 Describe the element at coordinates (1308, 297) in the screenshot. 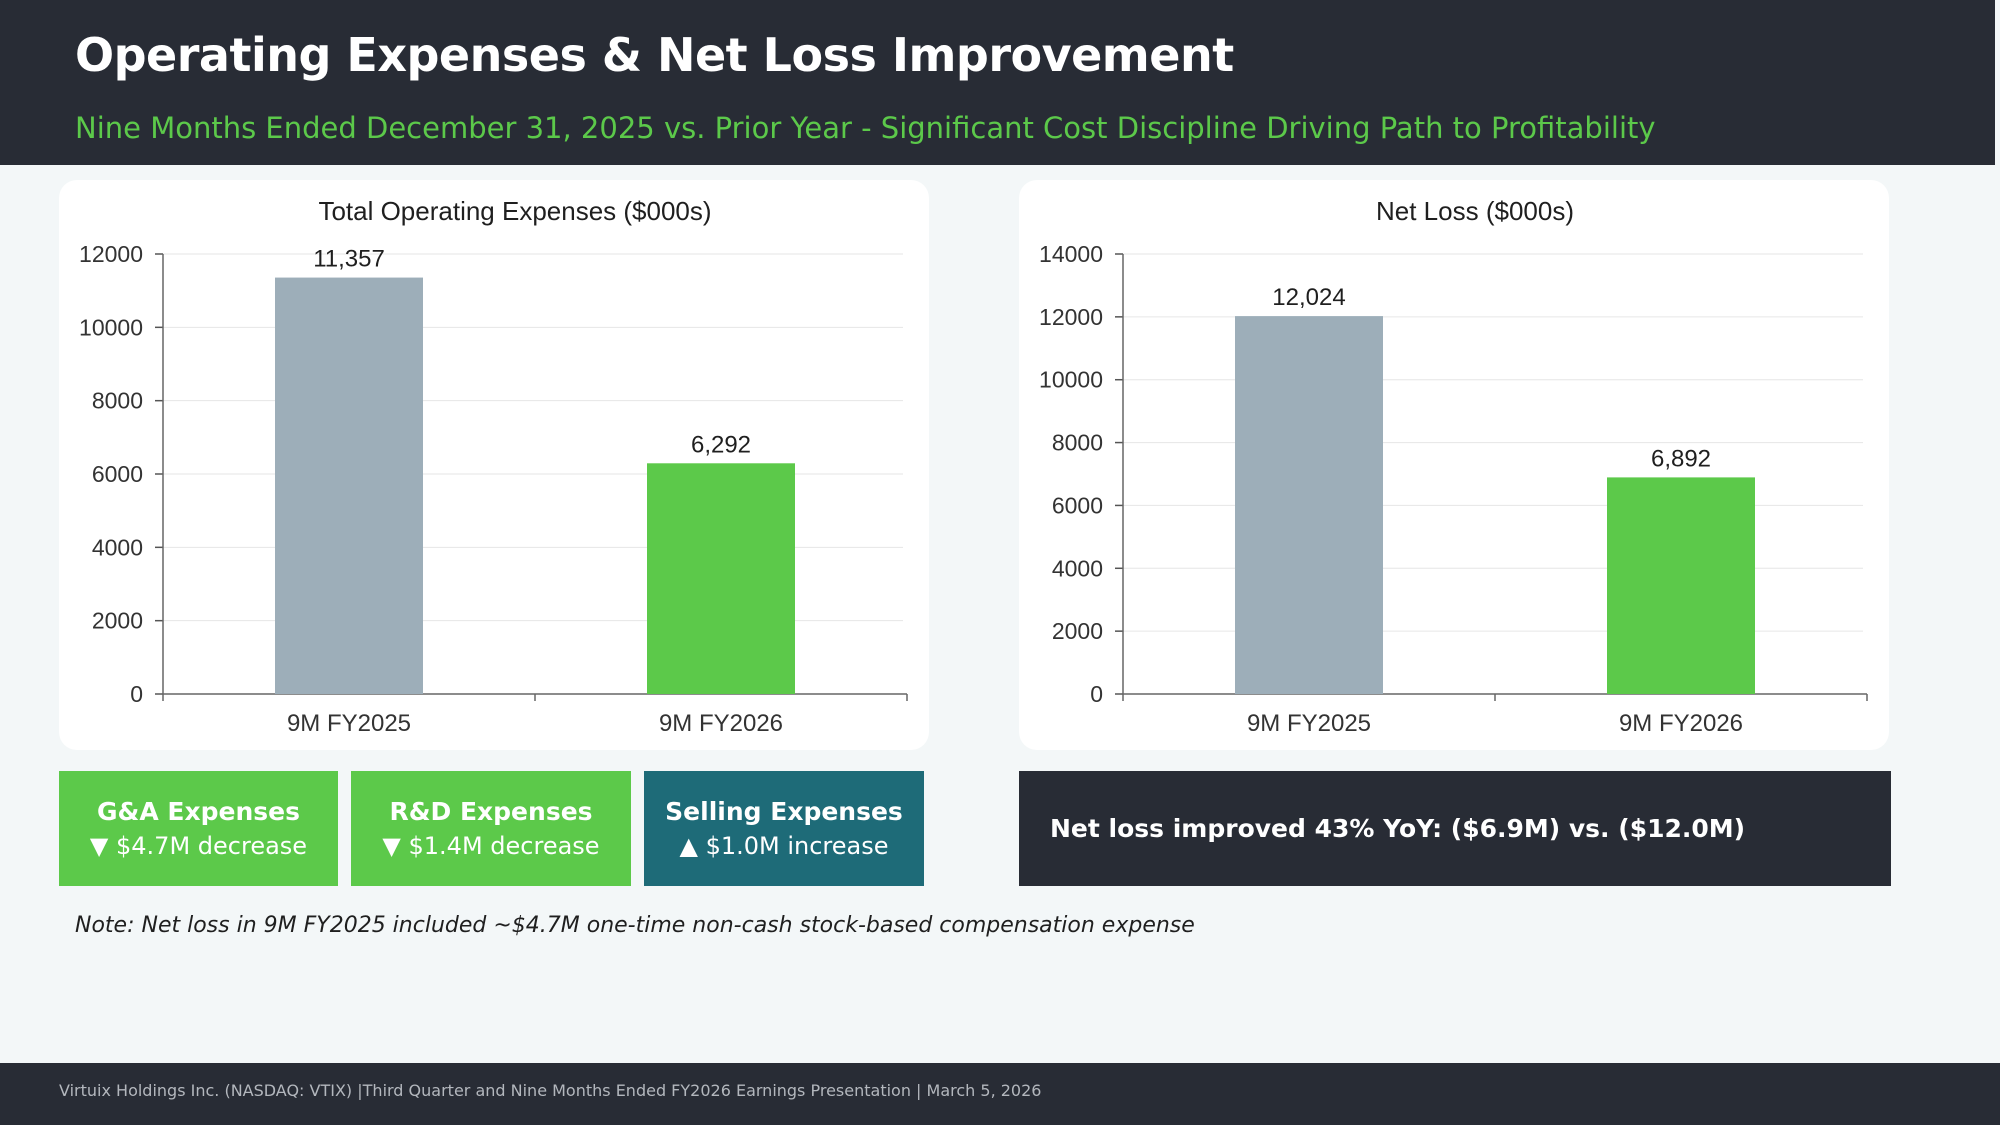

I see `bar-value-label: 12,024` at that location.